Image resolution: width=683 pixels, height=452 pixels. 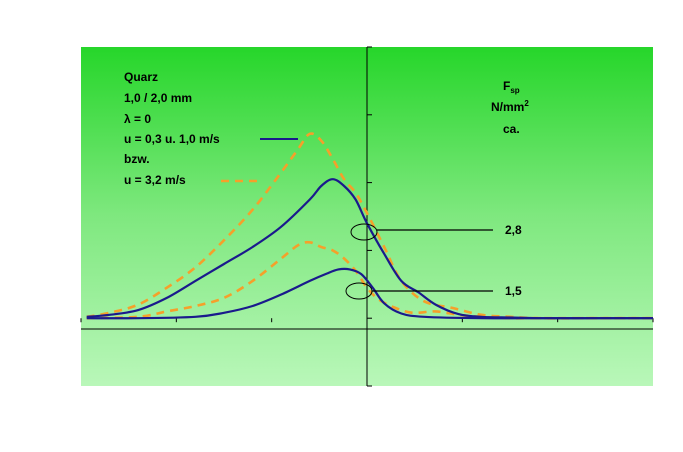 I want to click on bzw-label: bzw., so click(x=137, y=159).